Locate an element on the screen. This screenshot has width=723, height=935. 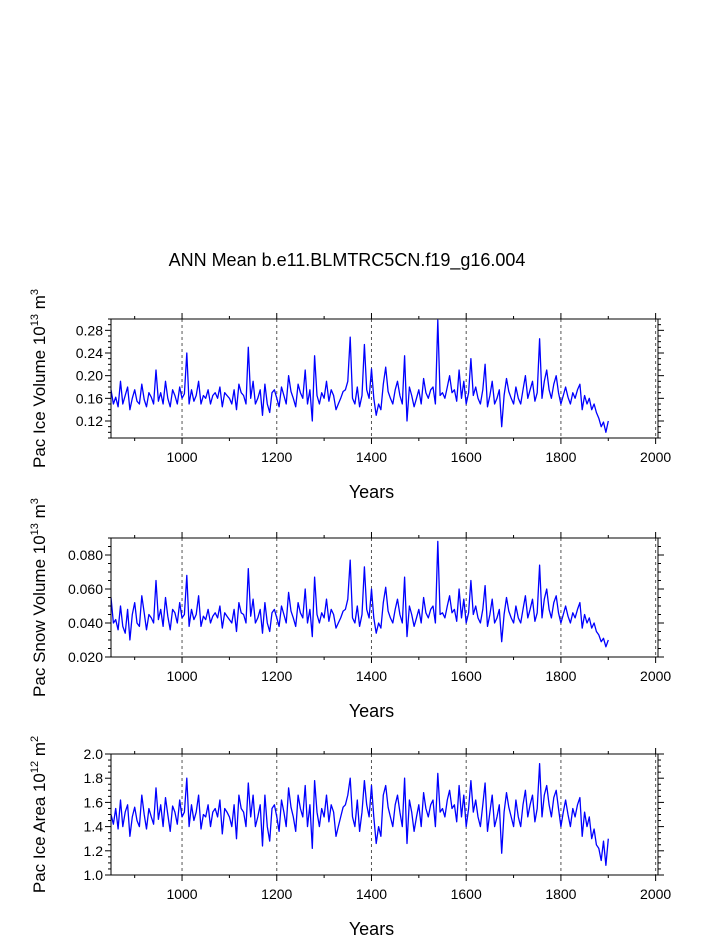
y-axis-label: Pac Snow Volume 1013 m3 is located at coordinates (39, 597).